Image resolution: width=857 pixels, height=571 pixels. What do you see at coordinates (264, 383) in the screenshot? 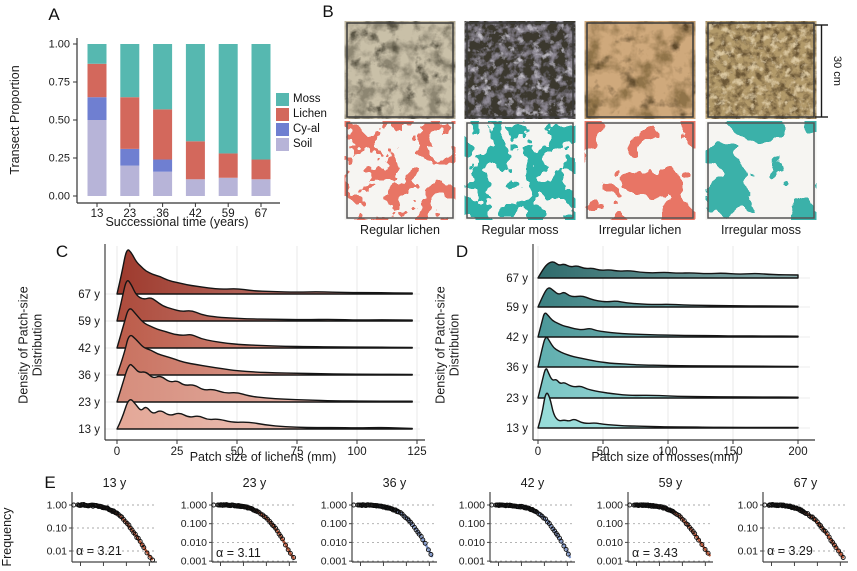
I see `ridge-23y` at bounding box center [264, 383].